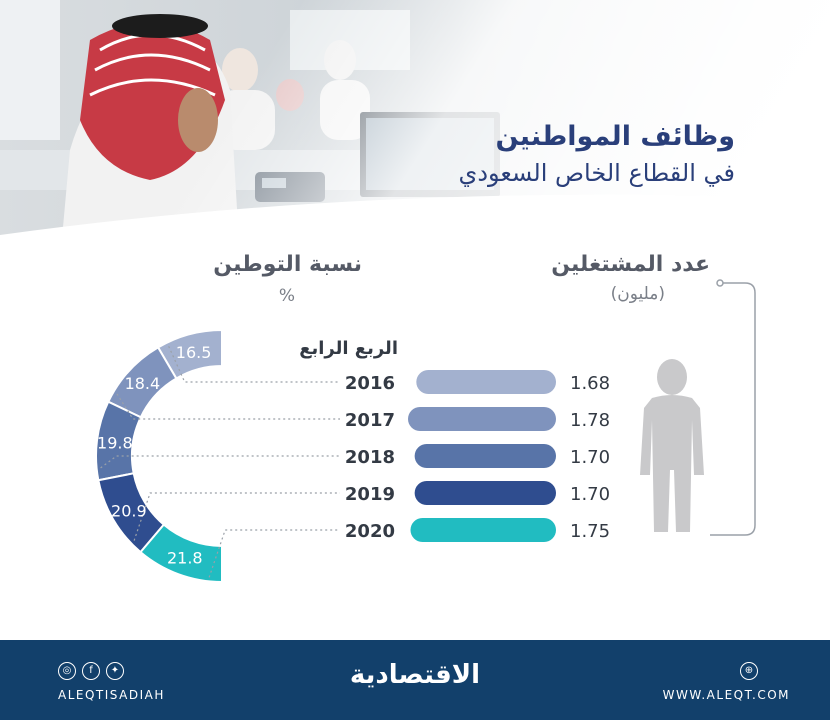 This screenshot has height=720, width=830. What do you see at coordinates (185, 557) in the screenshot?
I see `donut-value-2020: 21.8` at bounding box center [185, 557].